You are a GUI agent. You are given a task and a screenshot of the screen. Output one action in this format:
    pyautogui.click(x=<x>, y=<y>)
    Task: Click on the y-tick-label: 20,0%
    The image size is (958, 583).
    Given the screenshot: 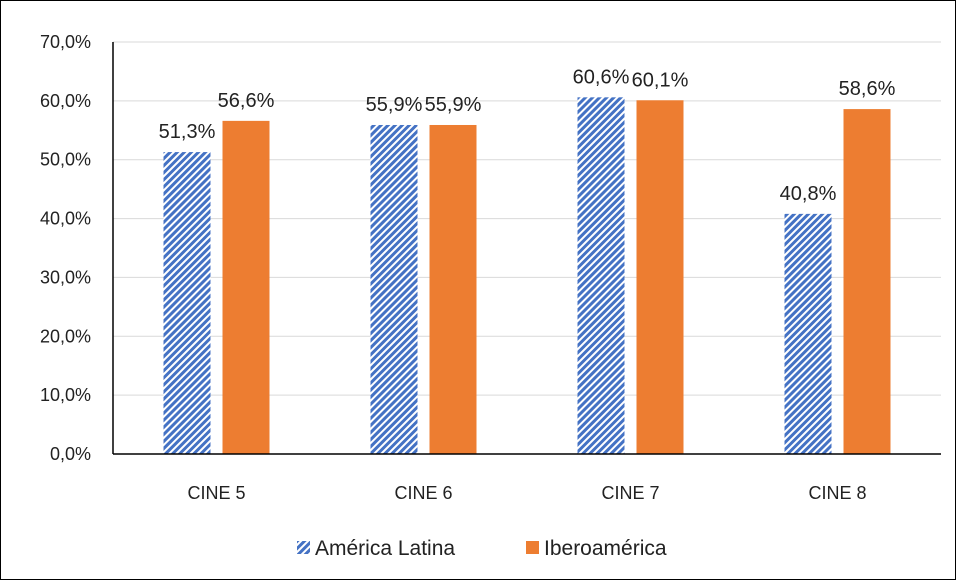 What is the action you would take?
    pyautogui.click(x=65, y=336)
    